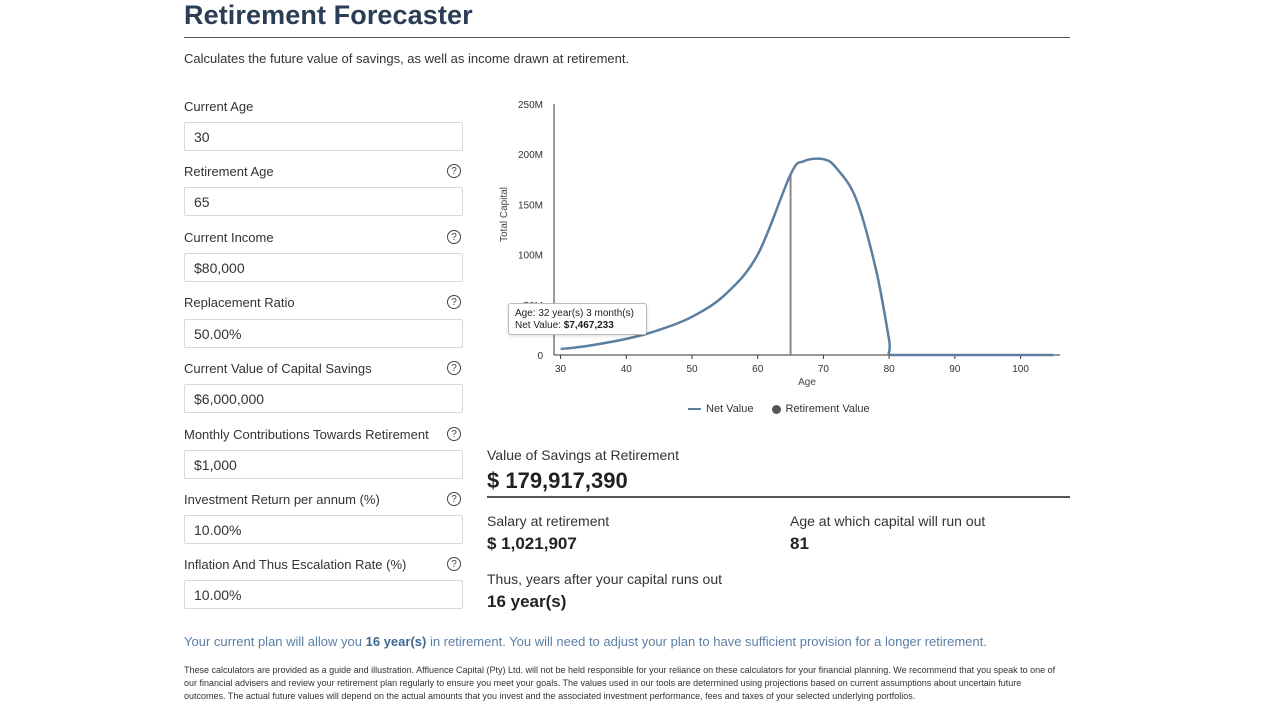  What do you see at coordinates (454, 564) in the screenshot?
I see `inflation-rate-help-icon: ?` at bounding box center [454, 564].